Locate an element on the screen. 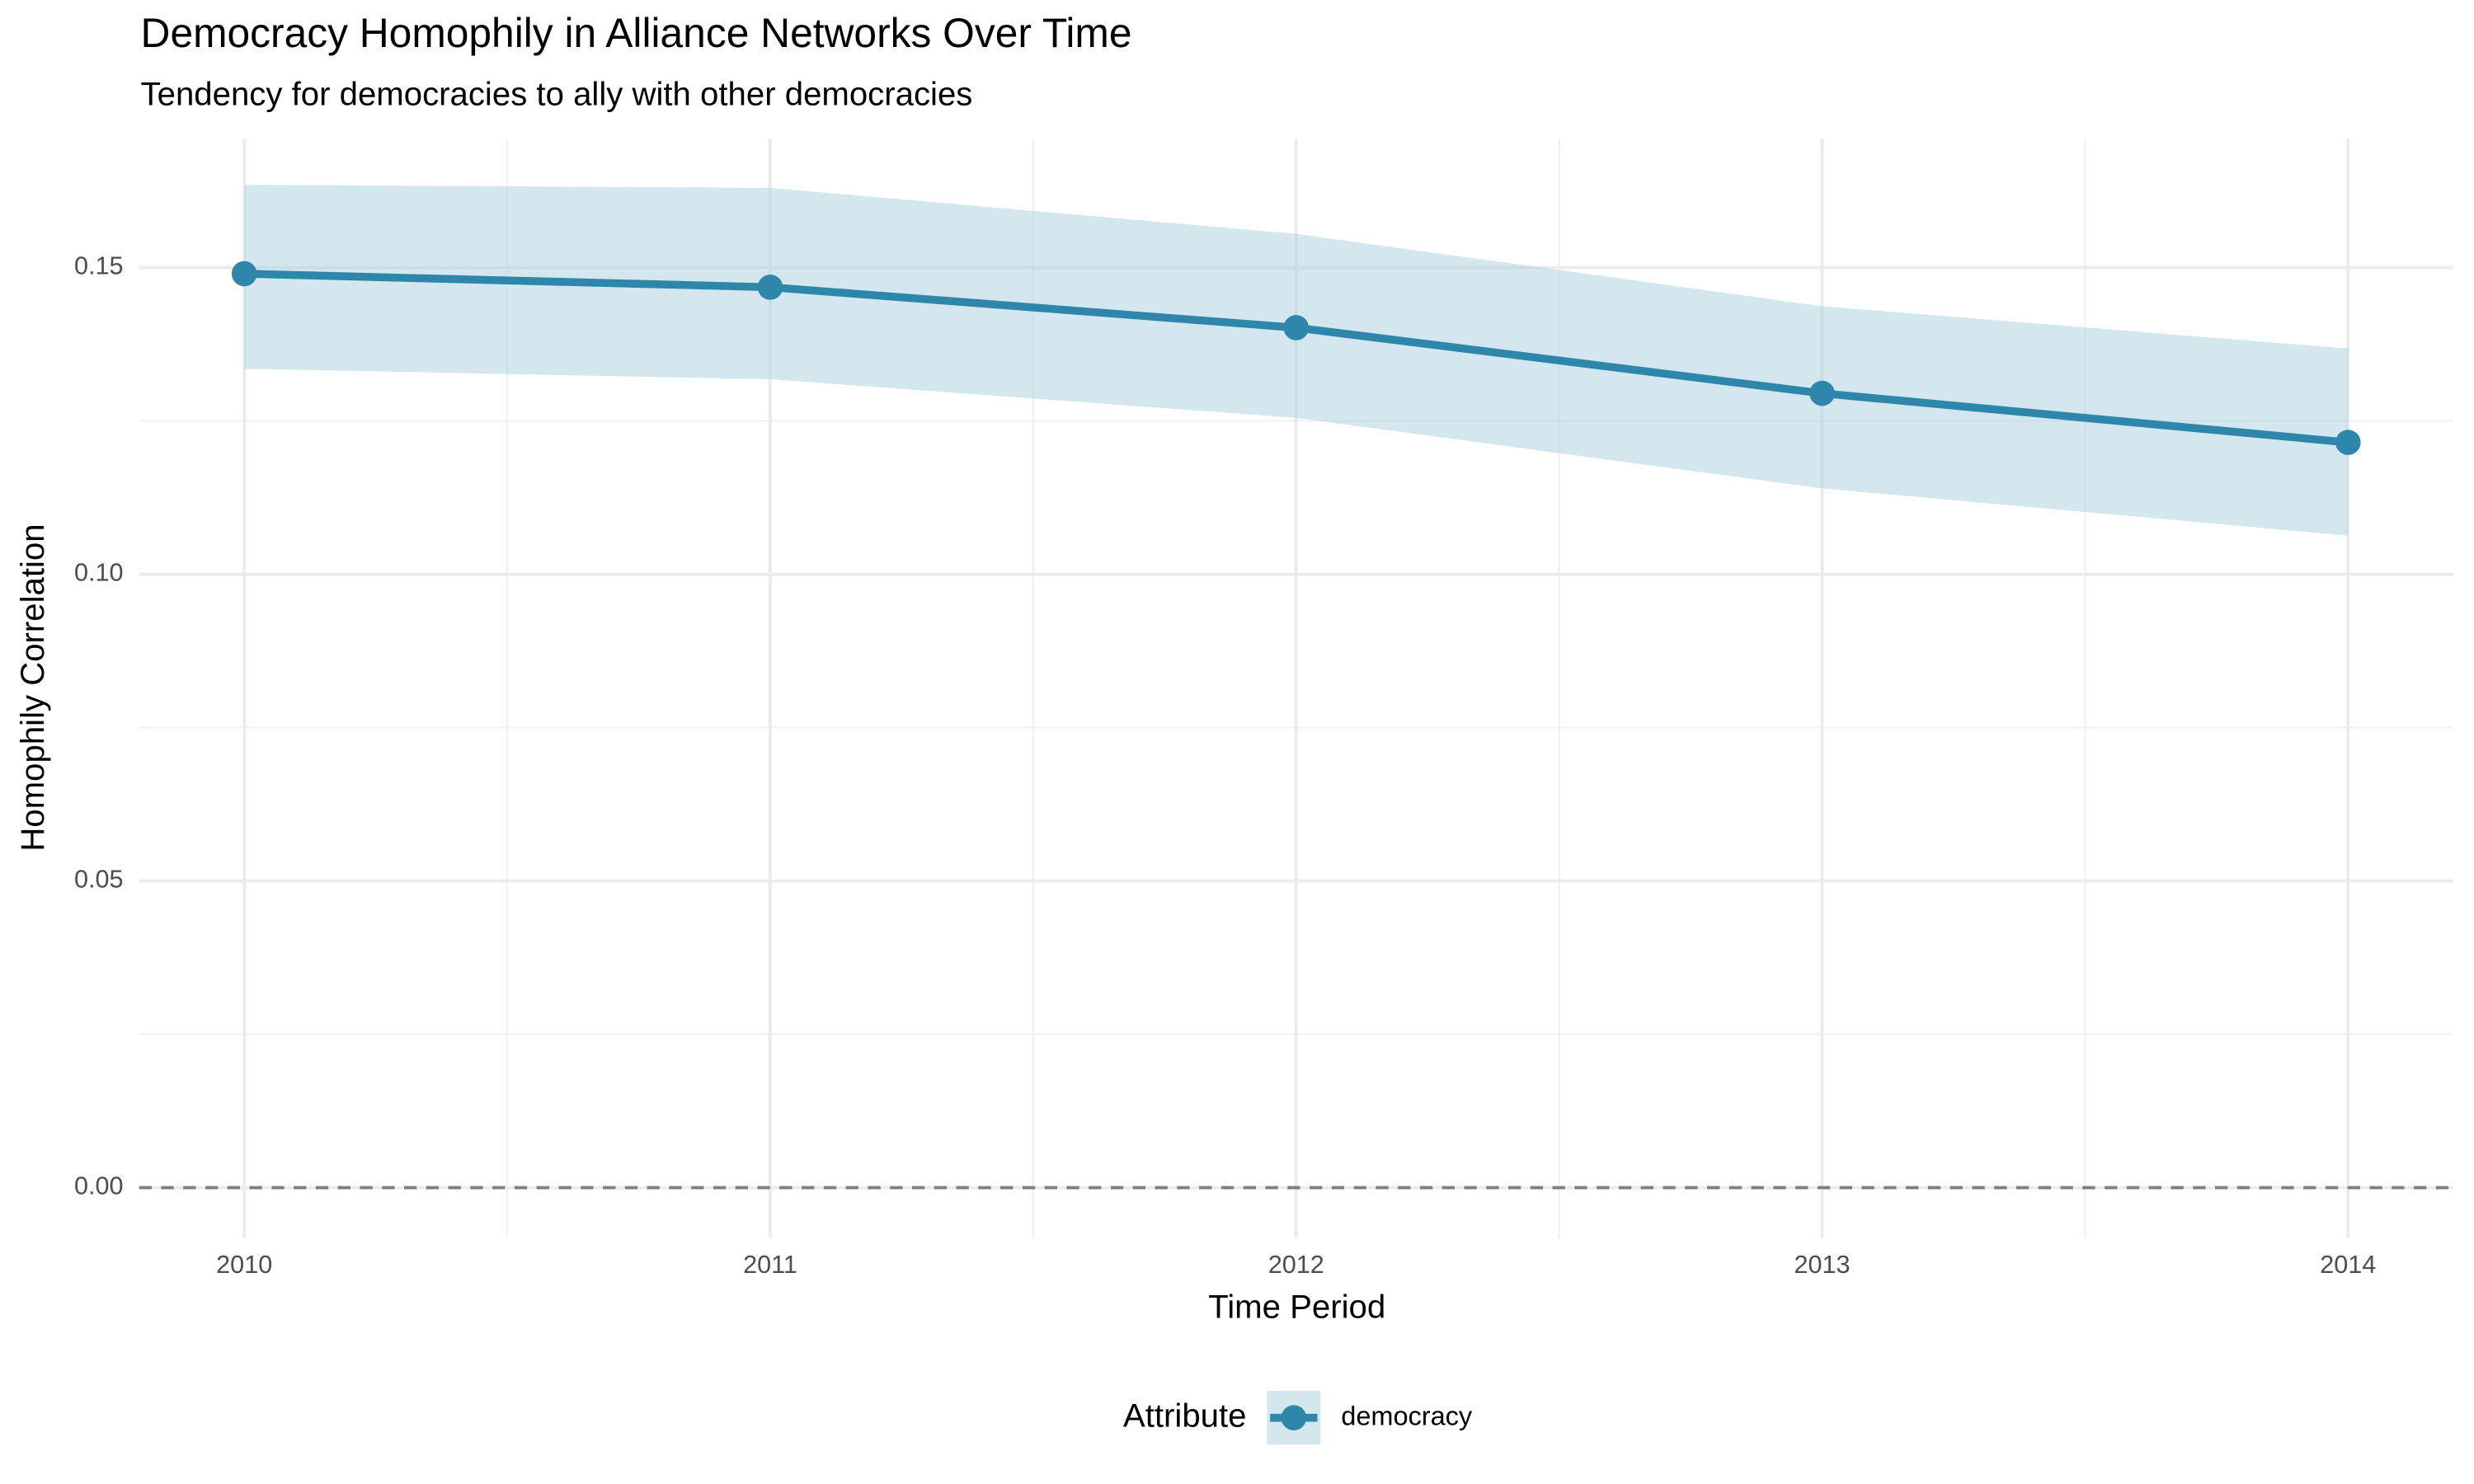  legend-title: Attribute is located at coordinates (1185, 1415).